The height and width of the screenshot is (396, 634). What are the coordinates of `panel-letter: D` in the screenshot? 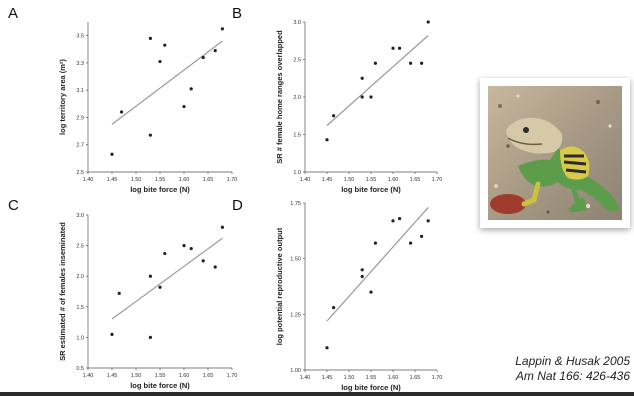 It's located at (237, 205).